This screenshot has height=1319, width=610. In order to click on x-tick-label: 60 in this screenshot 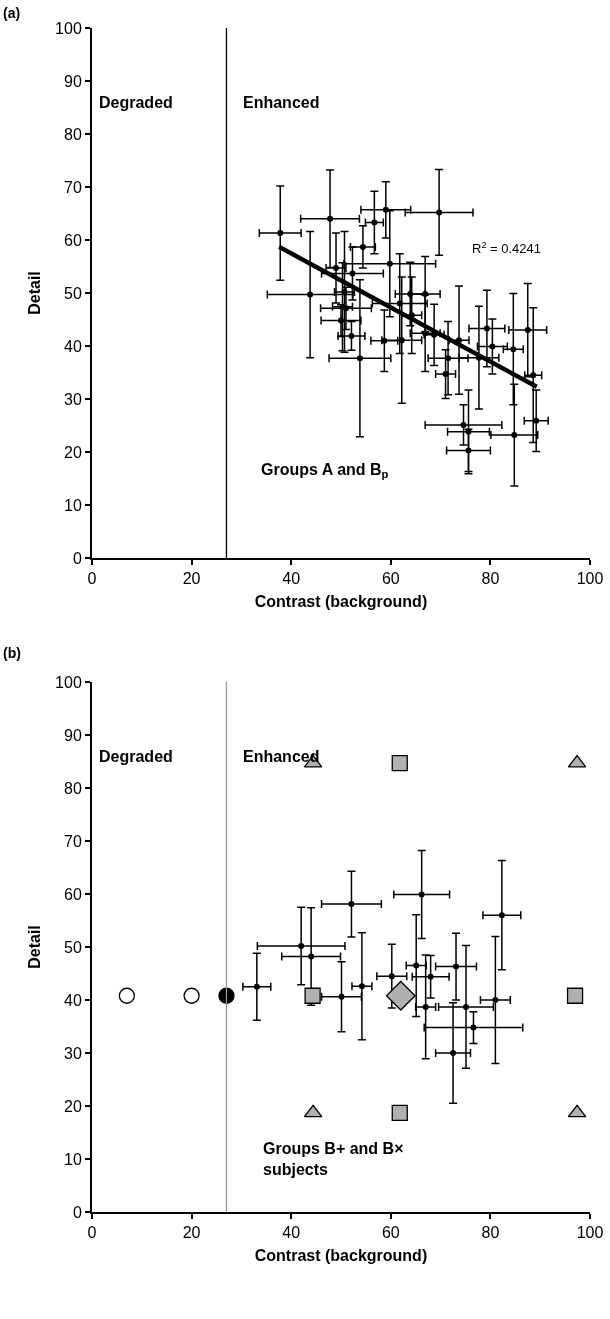, I will do `click(390, 1233)`.